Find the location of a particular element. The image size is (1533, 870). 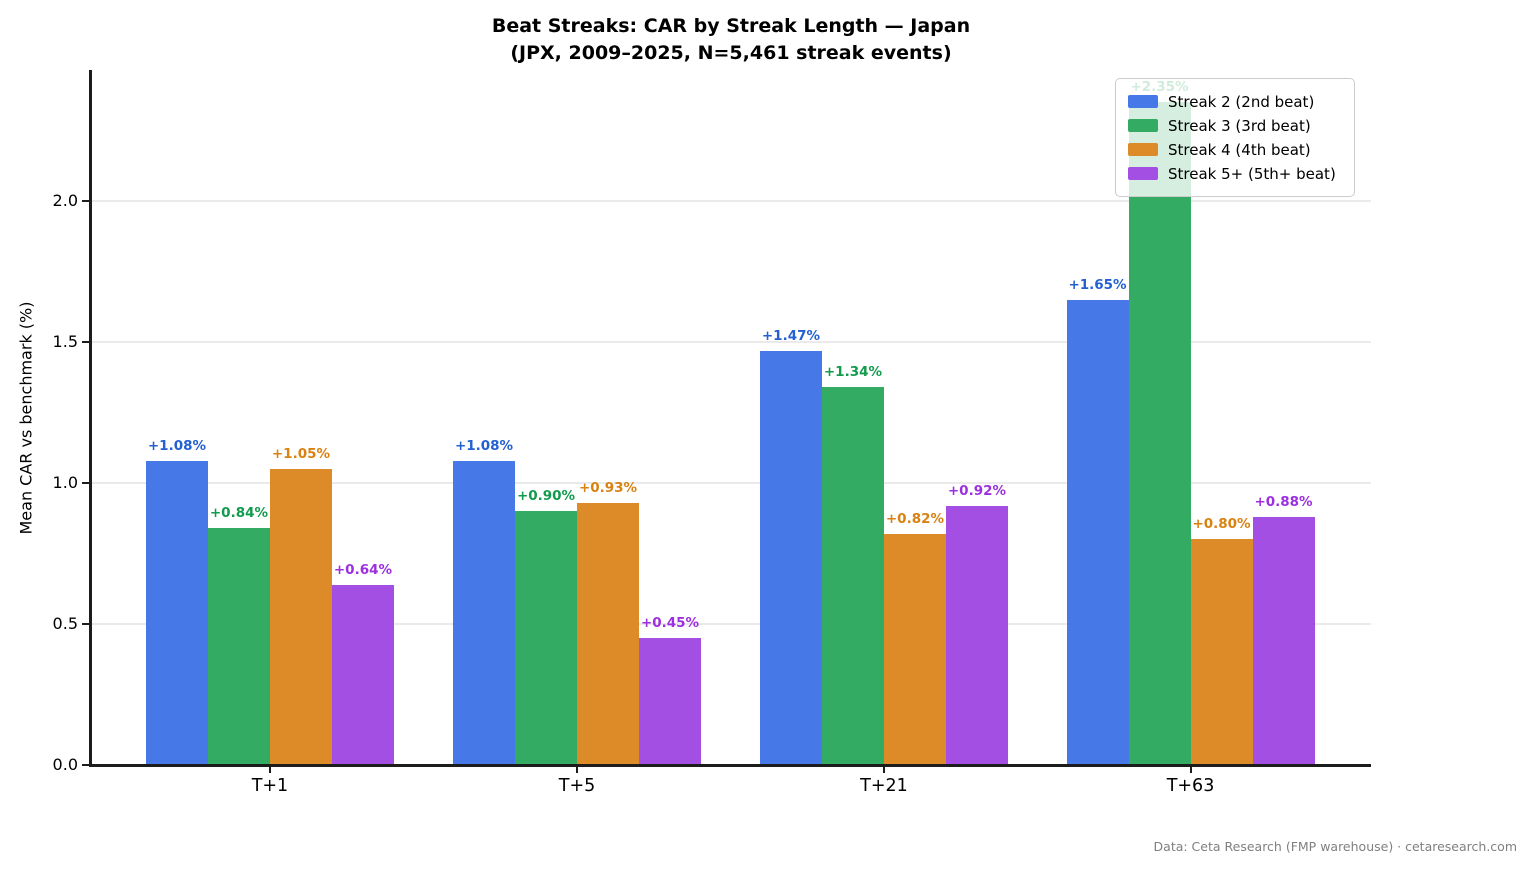

x-tick-mark-T+1 is located at coordinates (269, 769).